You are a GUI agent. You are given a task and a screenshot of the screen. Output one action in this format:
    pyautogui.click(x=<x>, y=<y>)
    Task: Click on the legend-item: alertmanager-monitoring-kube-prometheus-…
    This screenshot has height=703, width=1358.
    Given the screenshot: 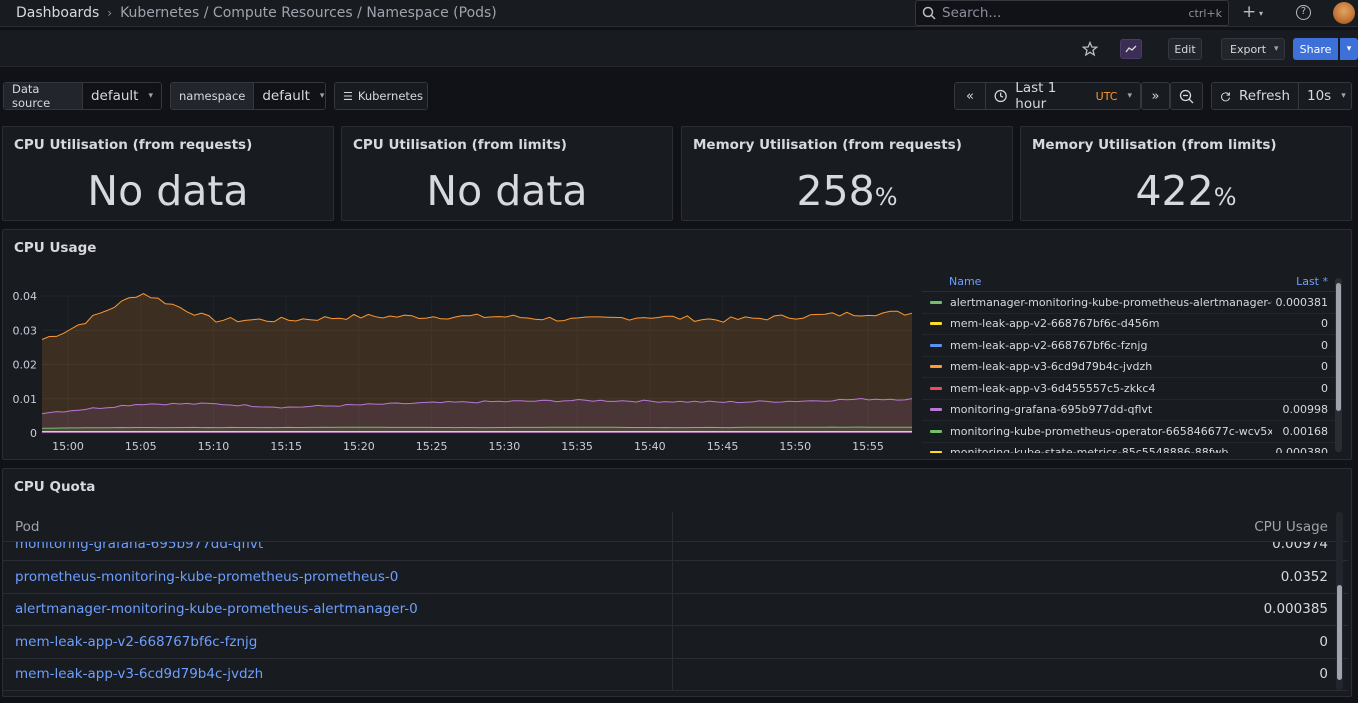 What is the action you would take?
    pyautogui.click(x=1132, y=303)
    